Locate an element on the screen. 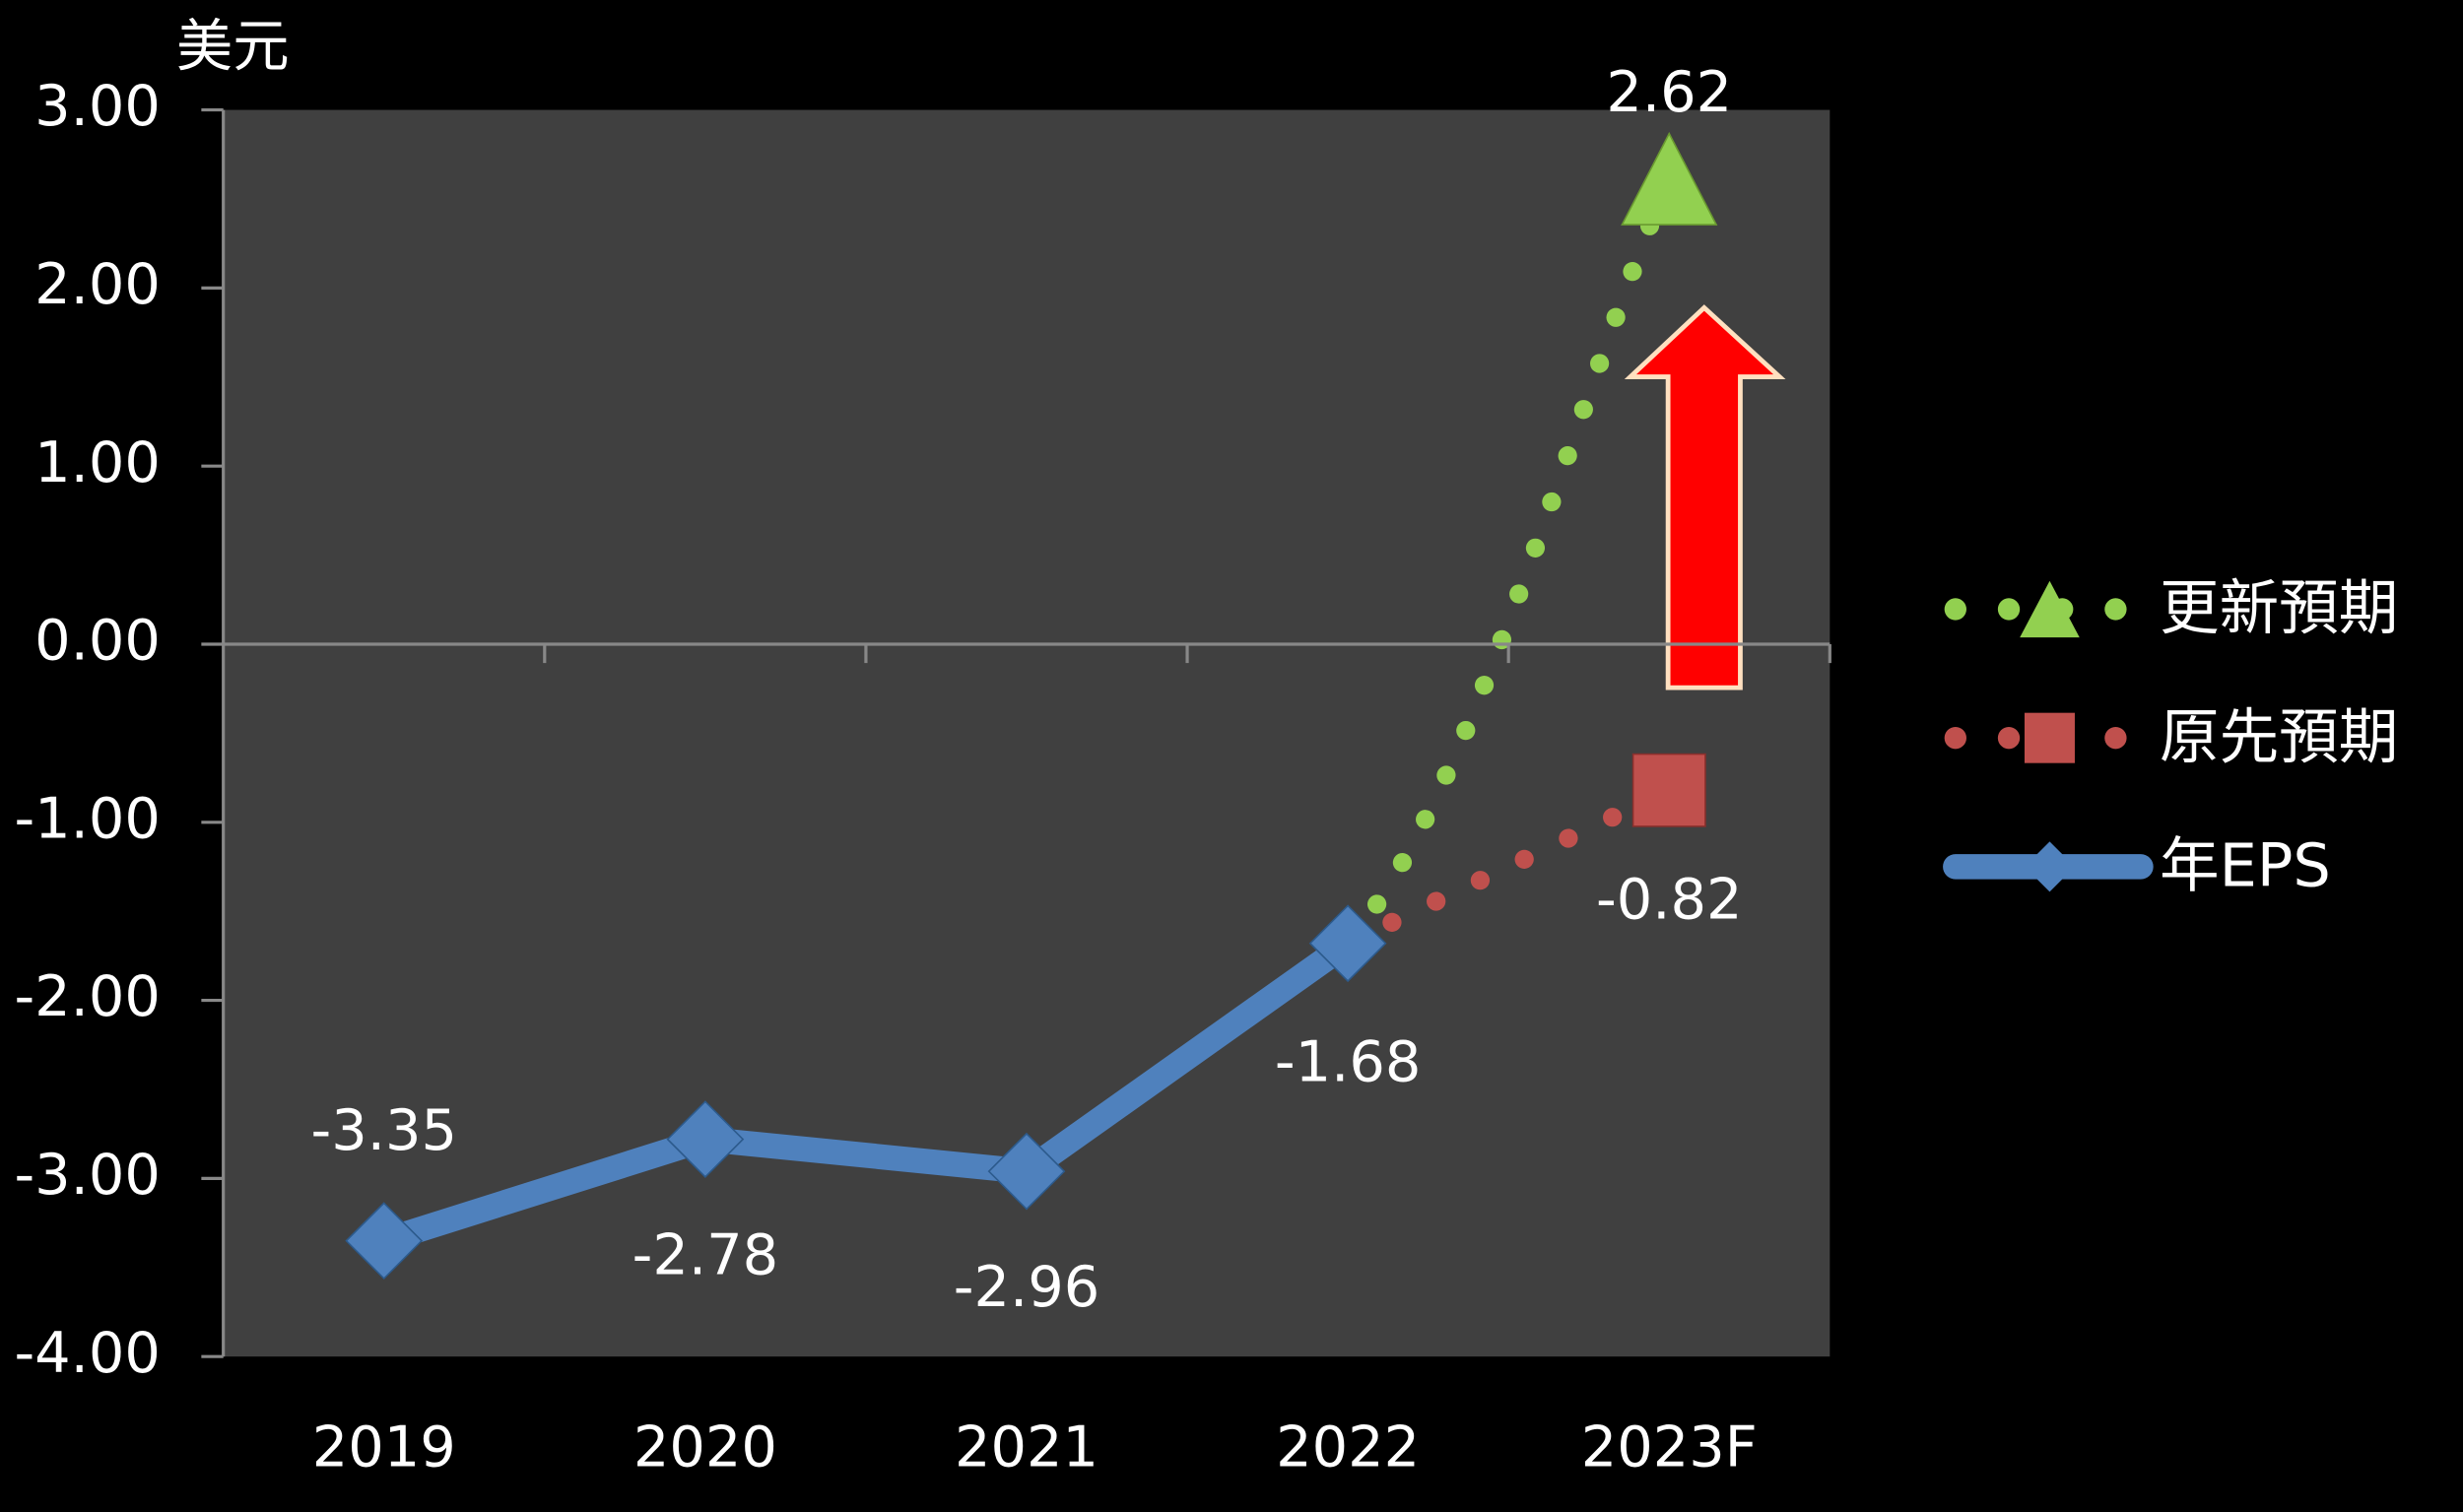 The width and height of the screenshot is (2463, 1512). y-axis-label: 美元 is located at coordinates (233, 47).